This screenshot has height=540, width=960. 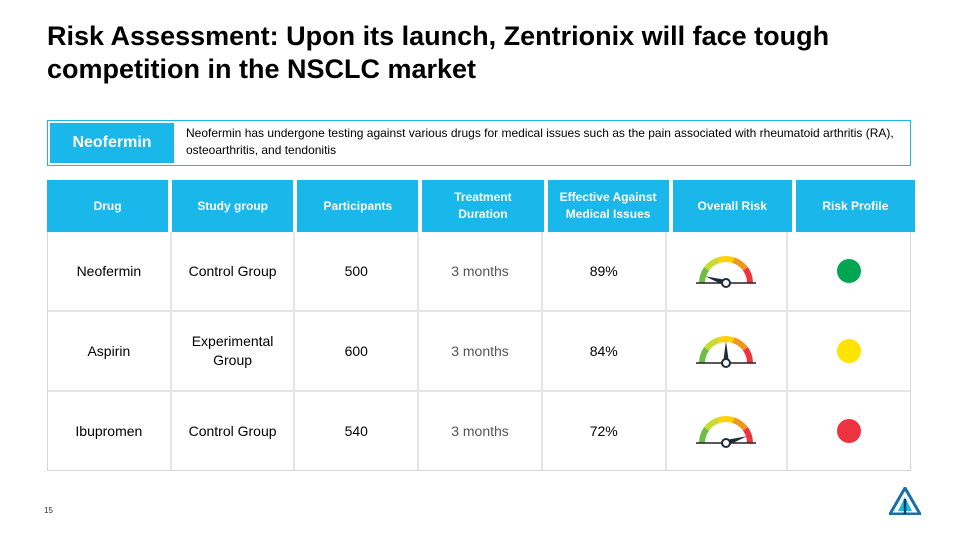 What do you see at coordinates (358, 206) in the screenshot?
I see `header-participants: Participants` at bounding box center [358, 206].